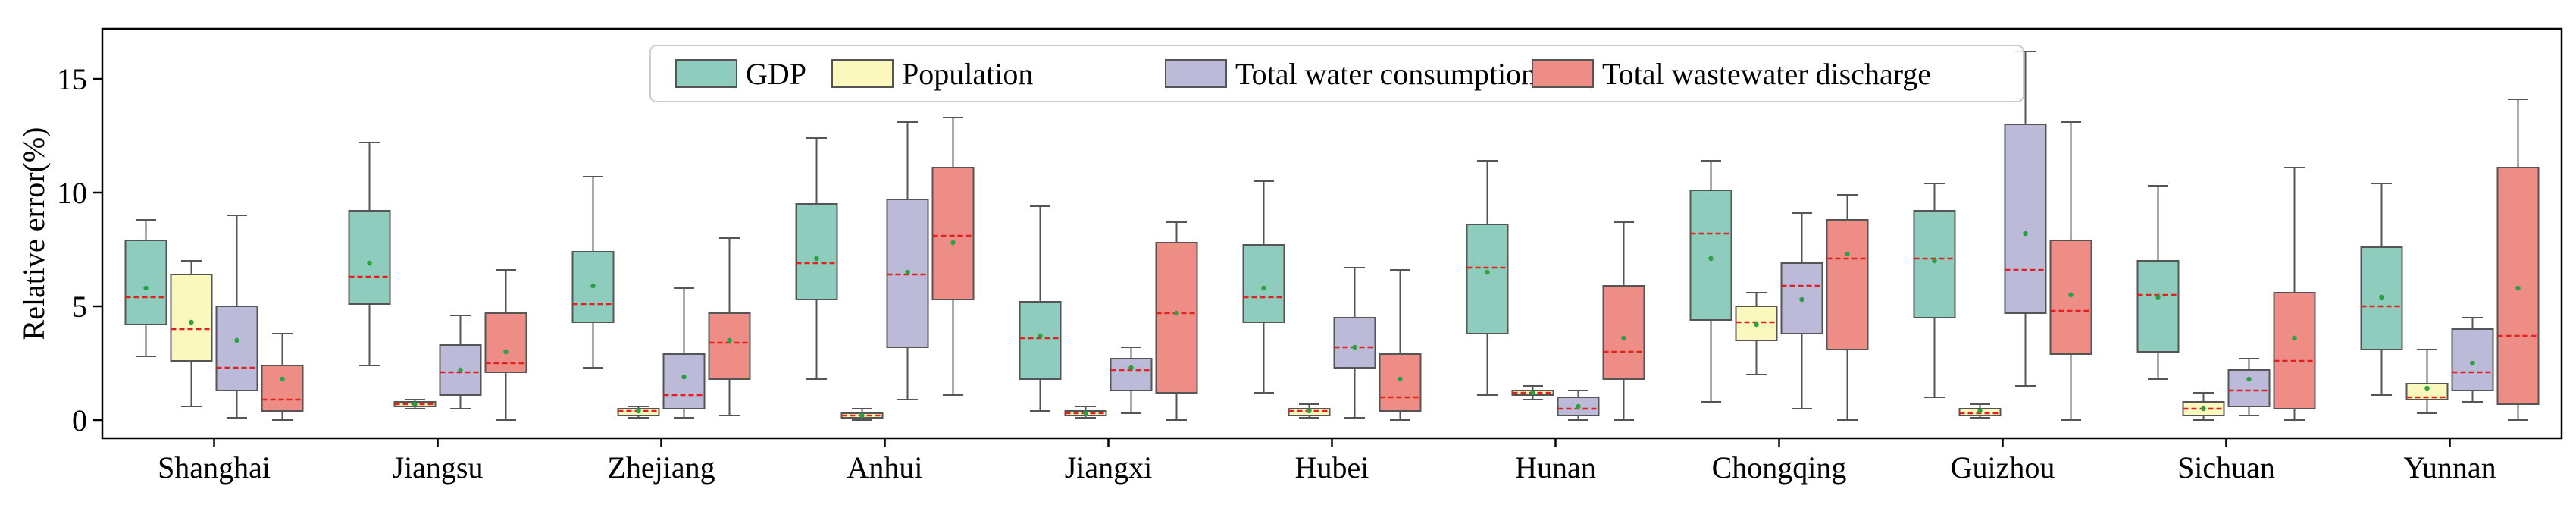 The height and width of the screenshot is (505, 2576). Describe the element at coordinates (2226, 467) in the screenshot. I see `x-tick-label: Sichuan` at that location.